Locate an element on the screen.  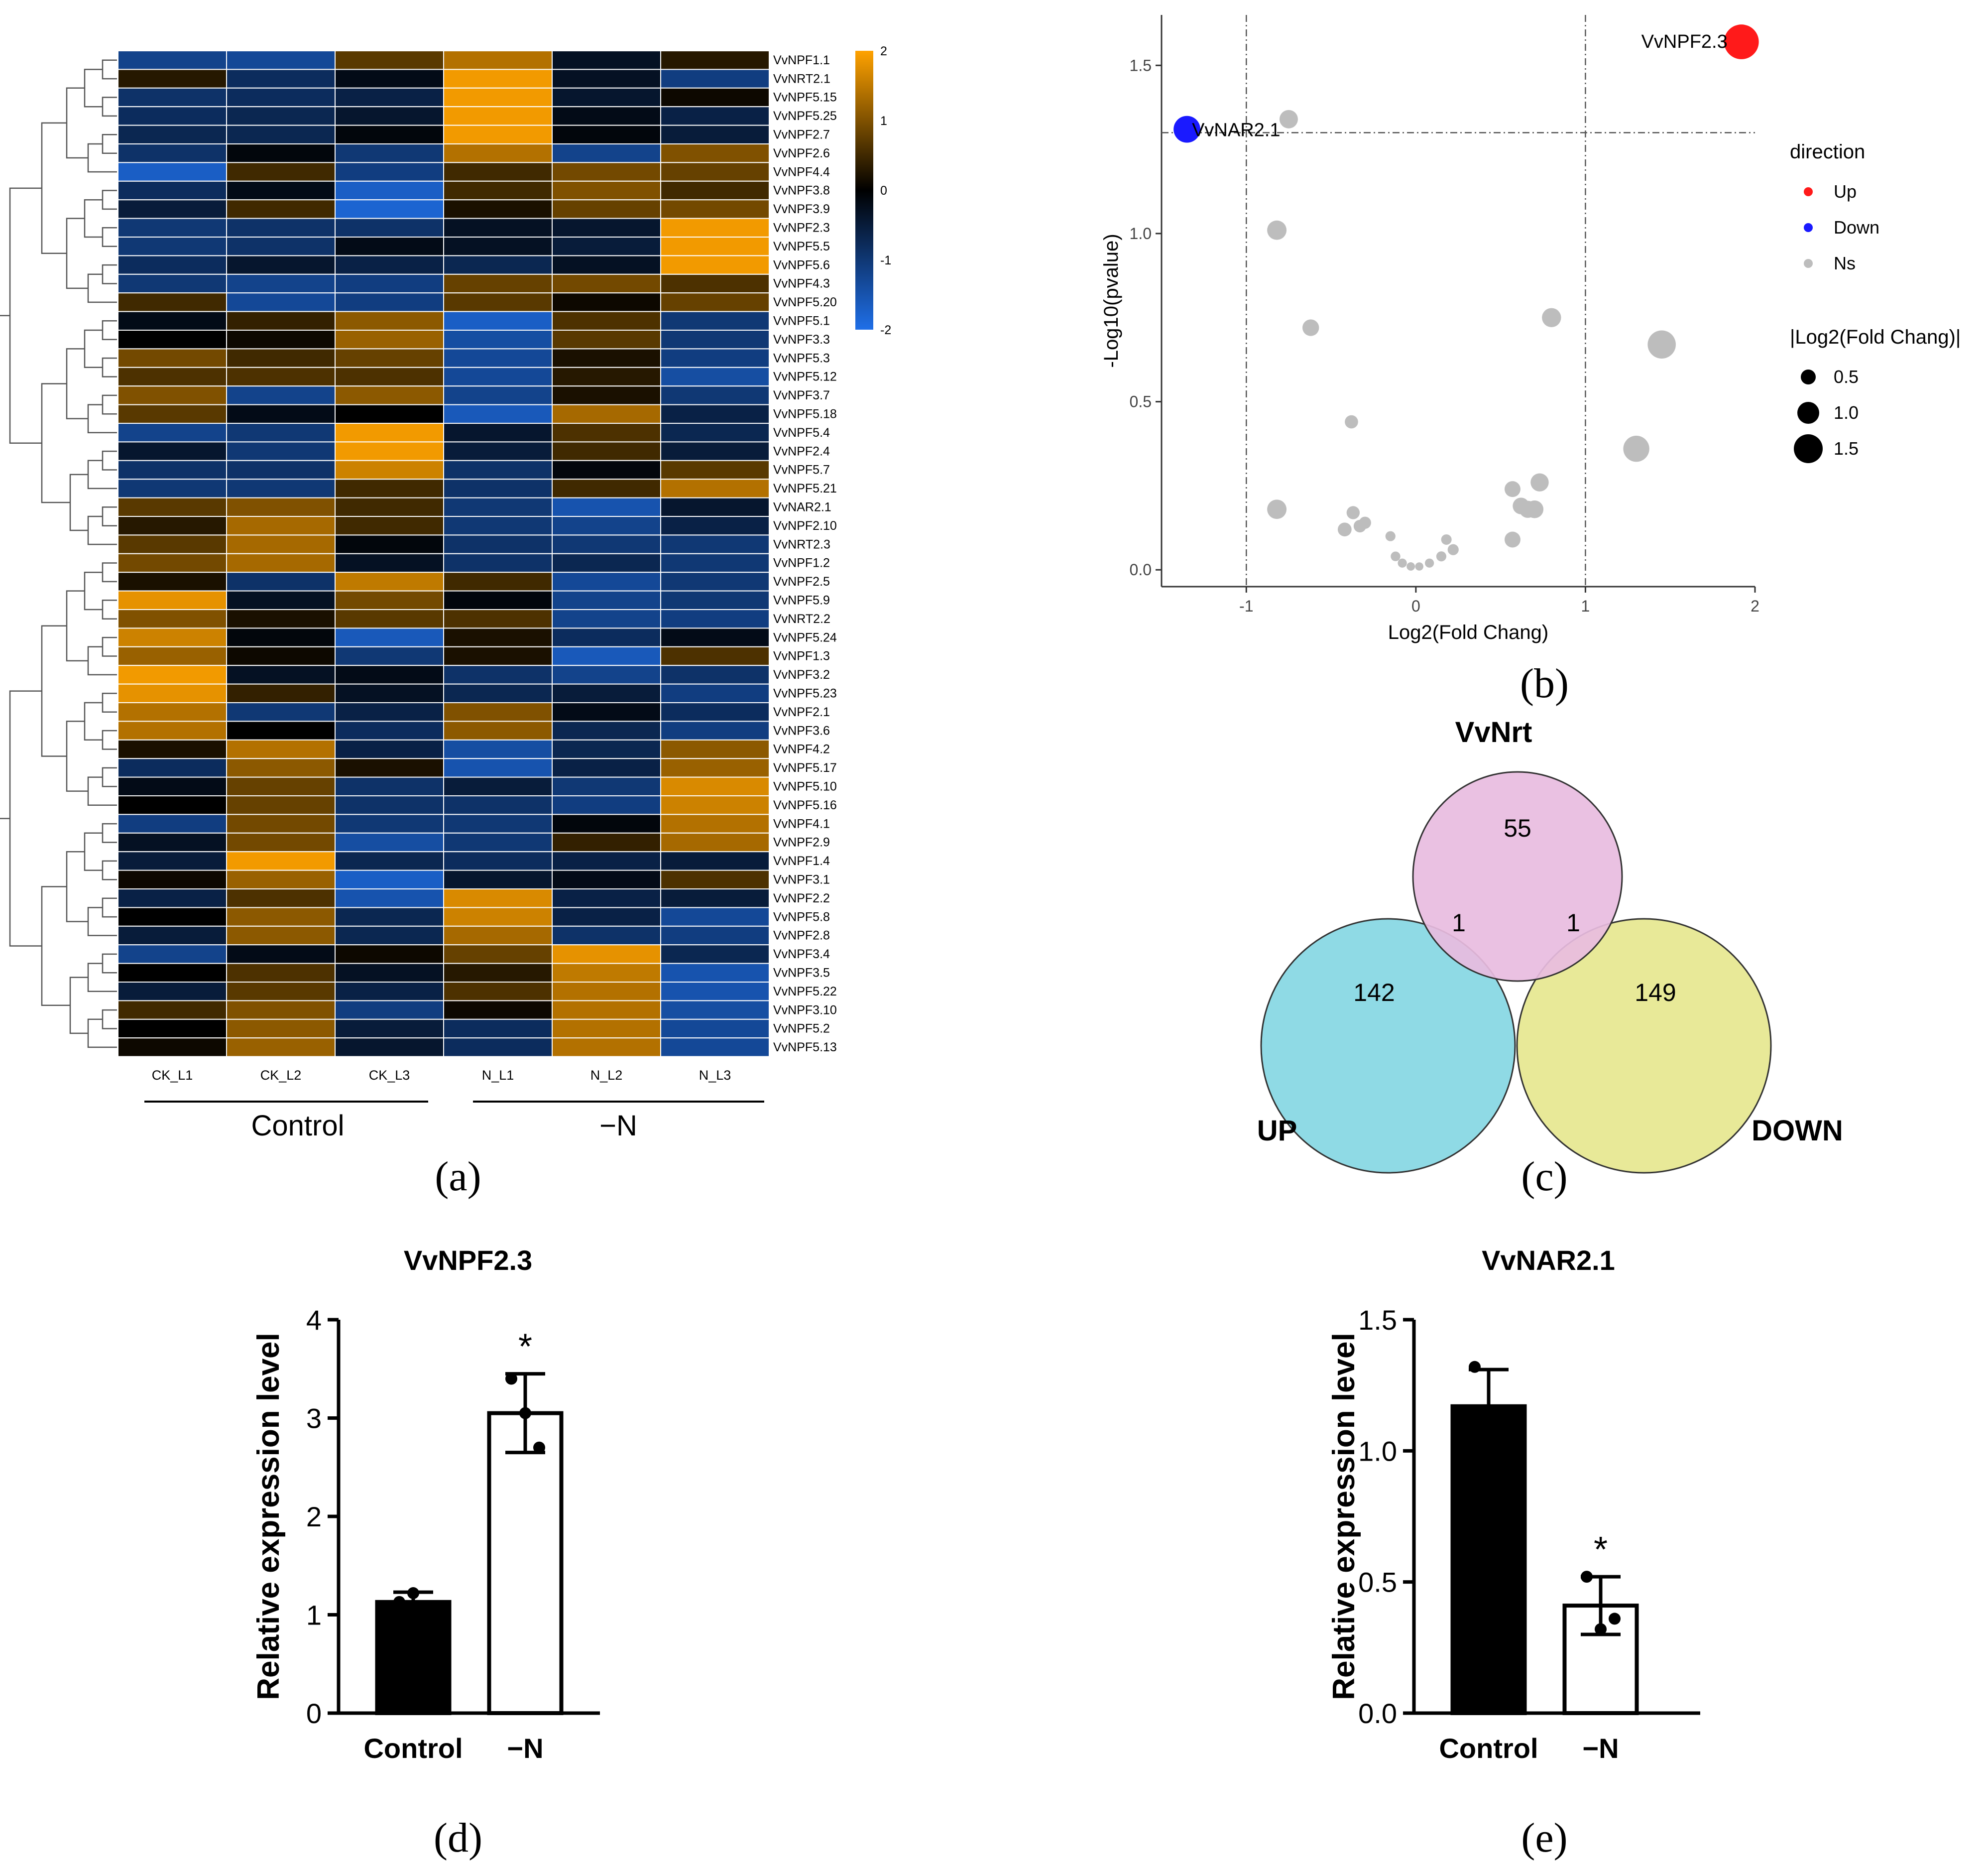
legend-direction-label: Down is located at coordinates (1857, 228).